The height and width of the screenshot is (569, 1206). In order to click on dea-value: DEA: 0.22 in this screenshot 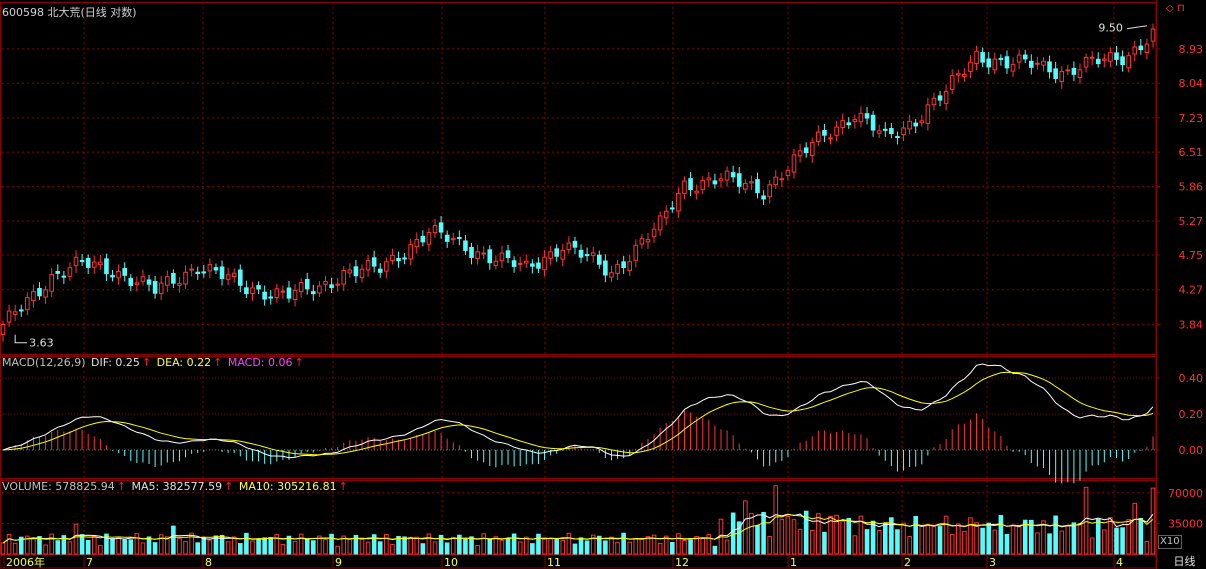, I will do `click(184, 362)`.